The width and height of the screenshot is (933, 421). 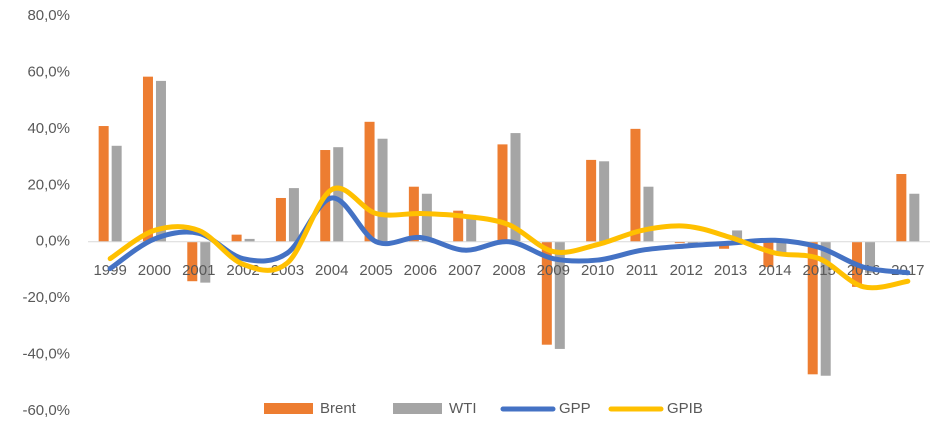 What do you see at coordinates (375, 270) in the screenshot?
I see `x-tick-label: 2005` at bounding box center [375, 270].